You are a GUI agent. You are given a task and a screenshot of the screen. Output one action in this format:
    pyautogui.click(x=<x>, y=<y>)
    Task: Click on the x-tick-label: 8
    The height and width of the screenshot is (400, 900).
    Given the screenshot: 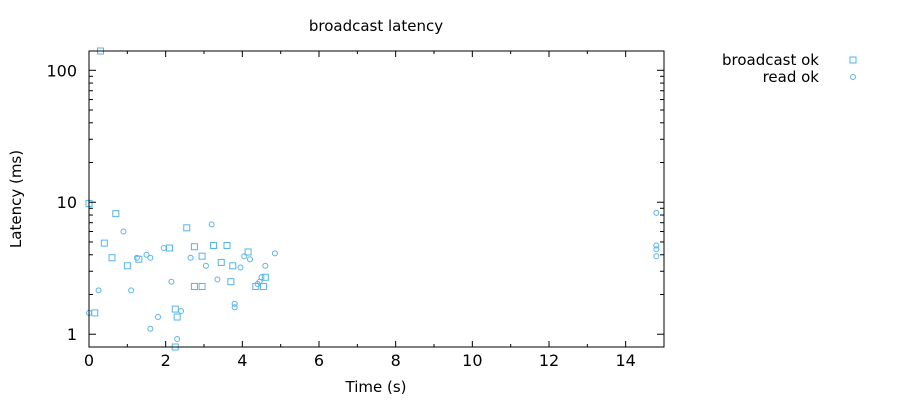 What is the action you would take?
    pyautogui.click(x=396, y=360)
    